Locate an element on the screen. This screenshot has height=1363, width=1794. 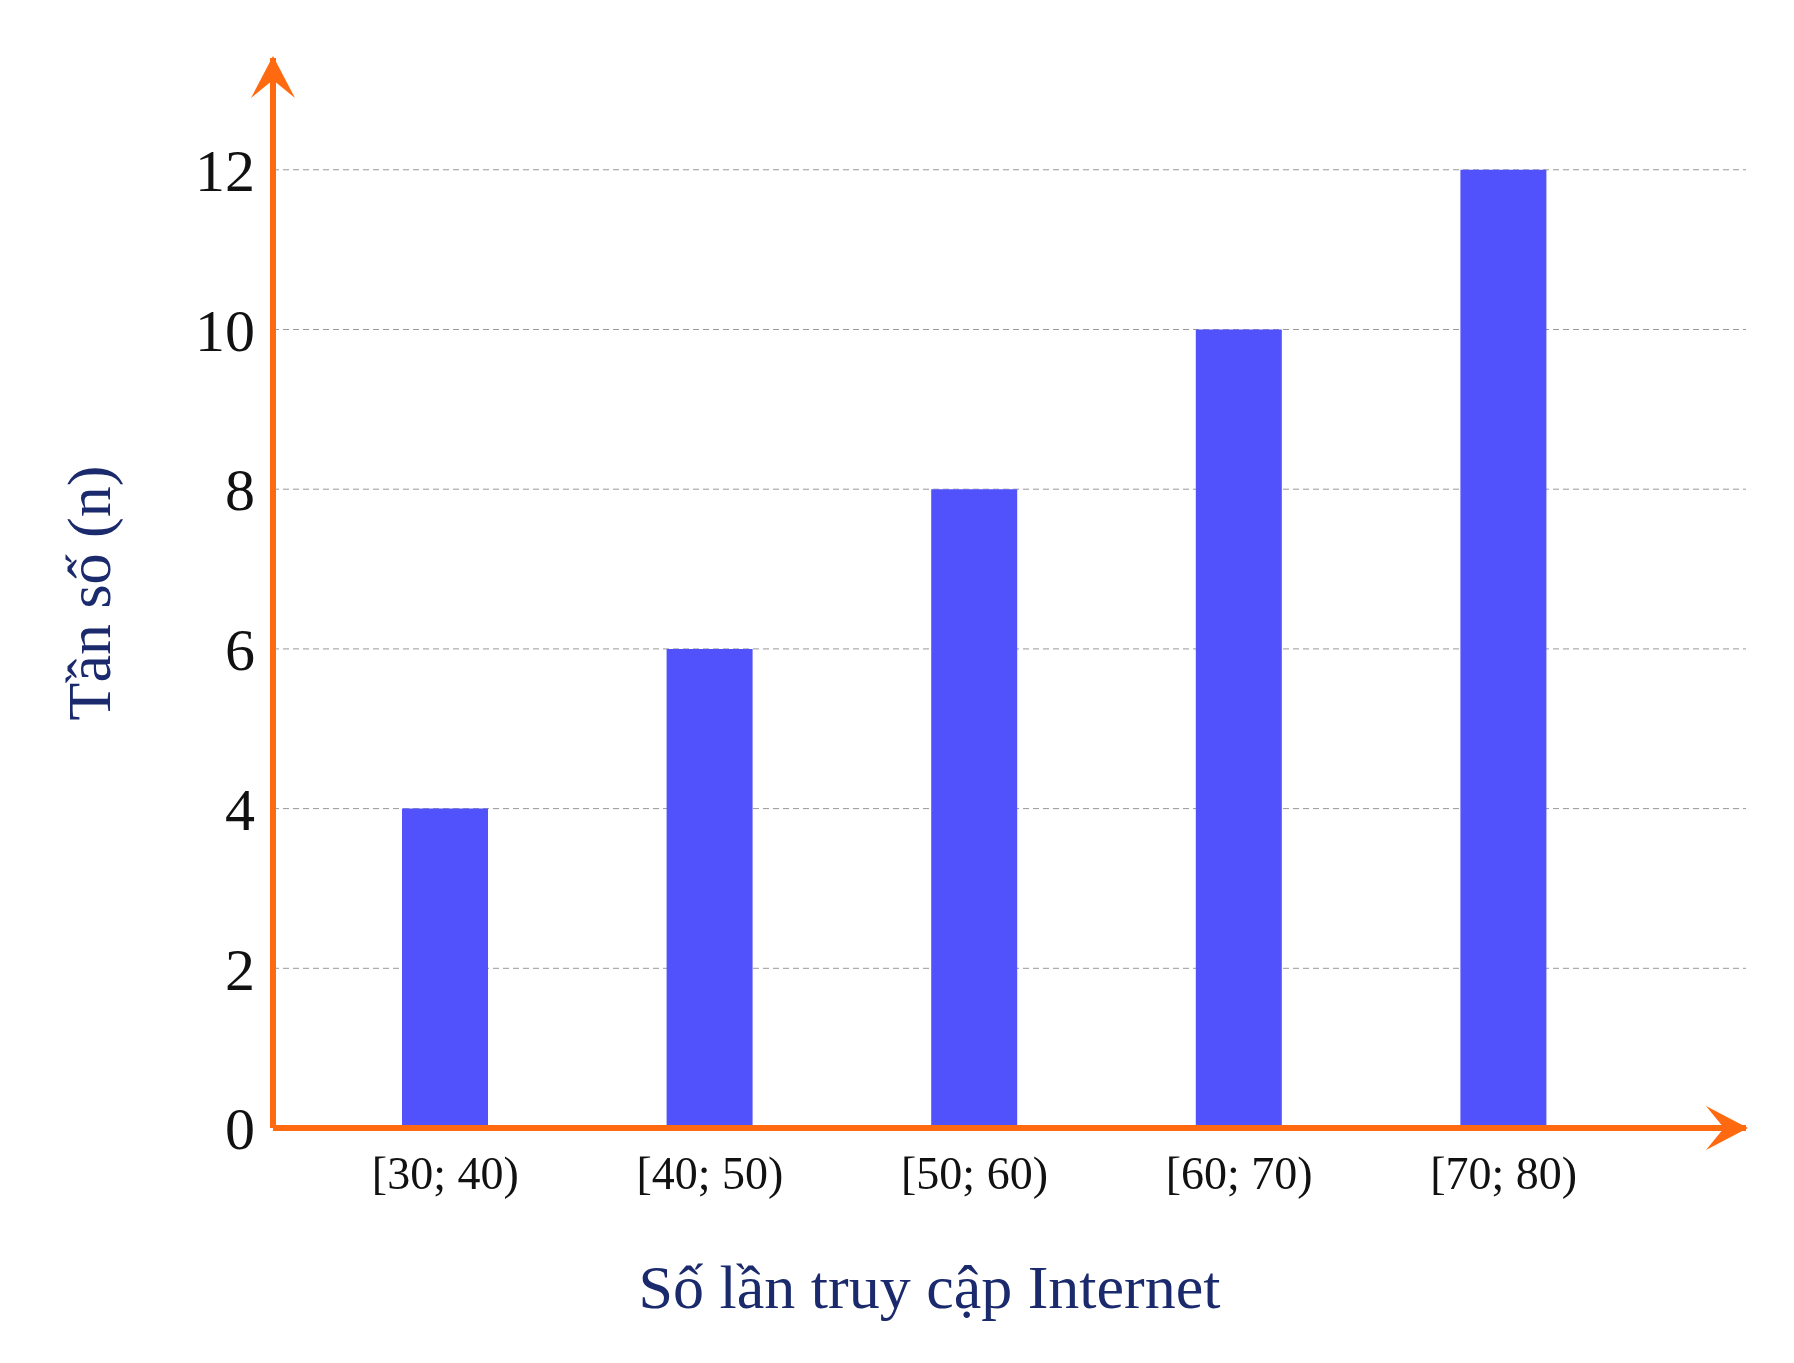
y-axis-title: Tần số (n) is located at coordinates (90, 593).